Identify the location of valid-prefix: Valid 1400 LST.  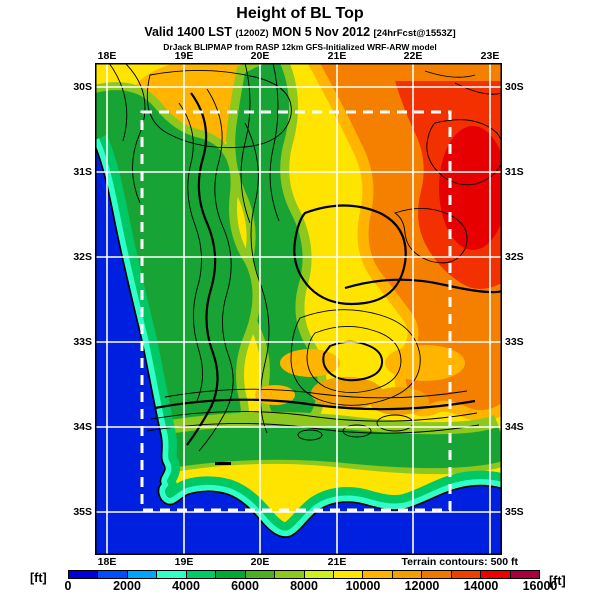
(190, 32).